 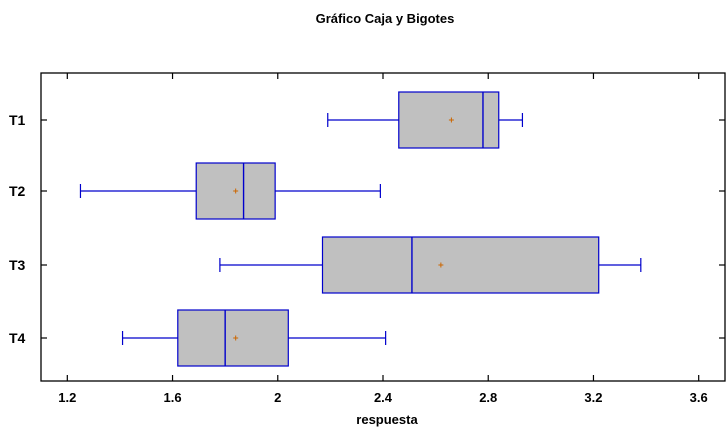 I want to click on x-tick-label: 3.6, so click(x=699, y=397).